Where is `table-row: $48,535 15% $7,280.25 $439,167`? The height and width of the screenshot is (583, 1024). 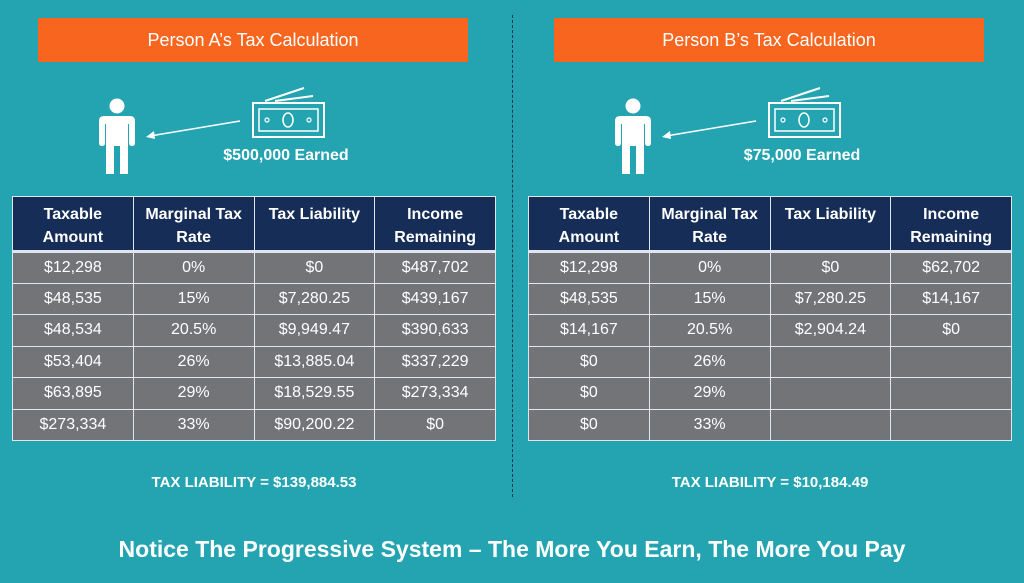
table-row: $48,535 15% $7,280.25 $439,167 is located at coordinates (254, 298).